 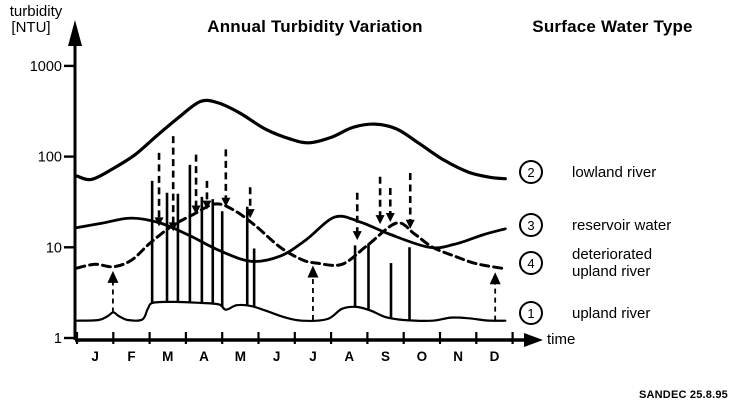 What do you see at coordinates (291, 311) in the screenshot?
I see `series-line-upland-river` at bounding box center [291, 311].